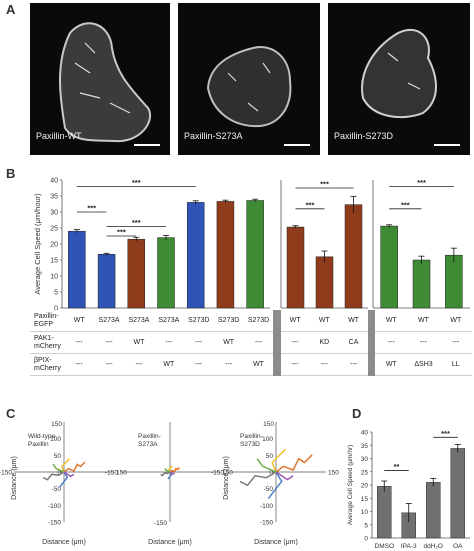  I want to click on chart-c-title-line: S273D, so click(250, 444).